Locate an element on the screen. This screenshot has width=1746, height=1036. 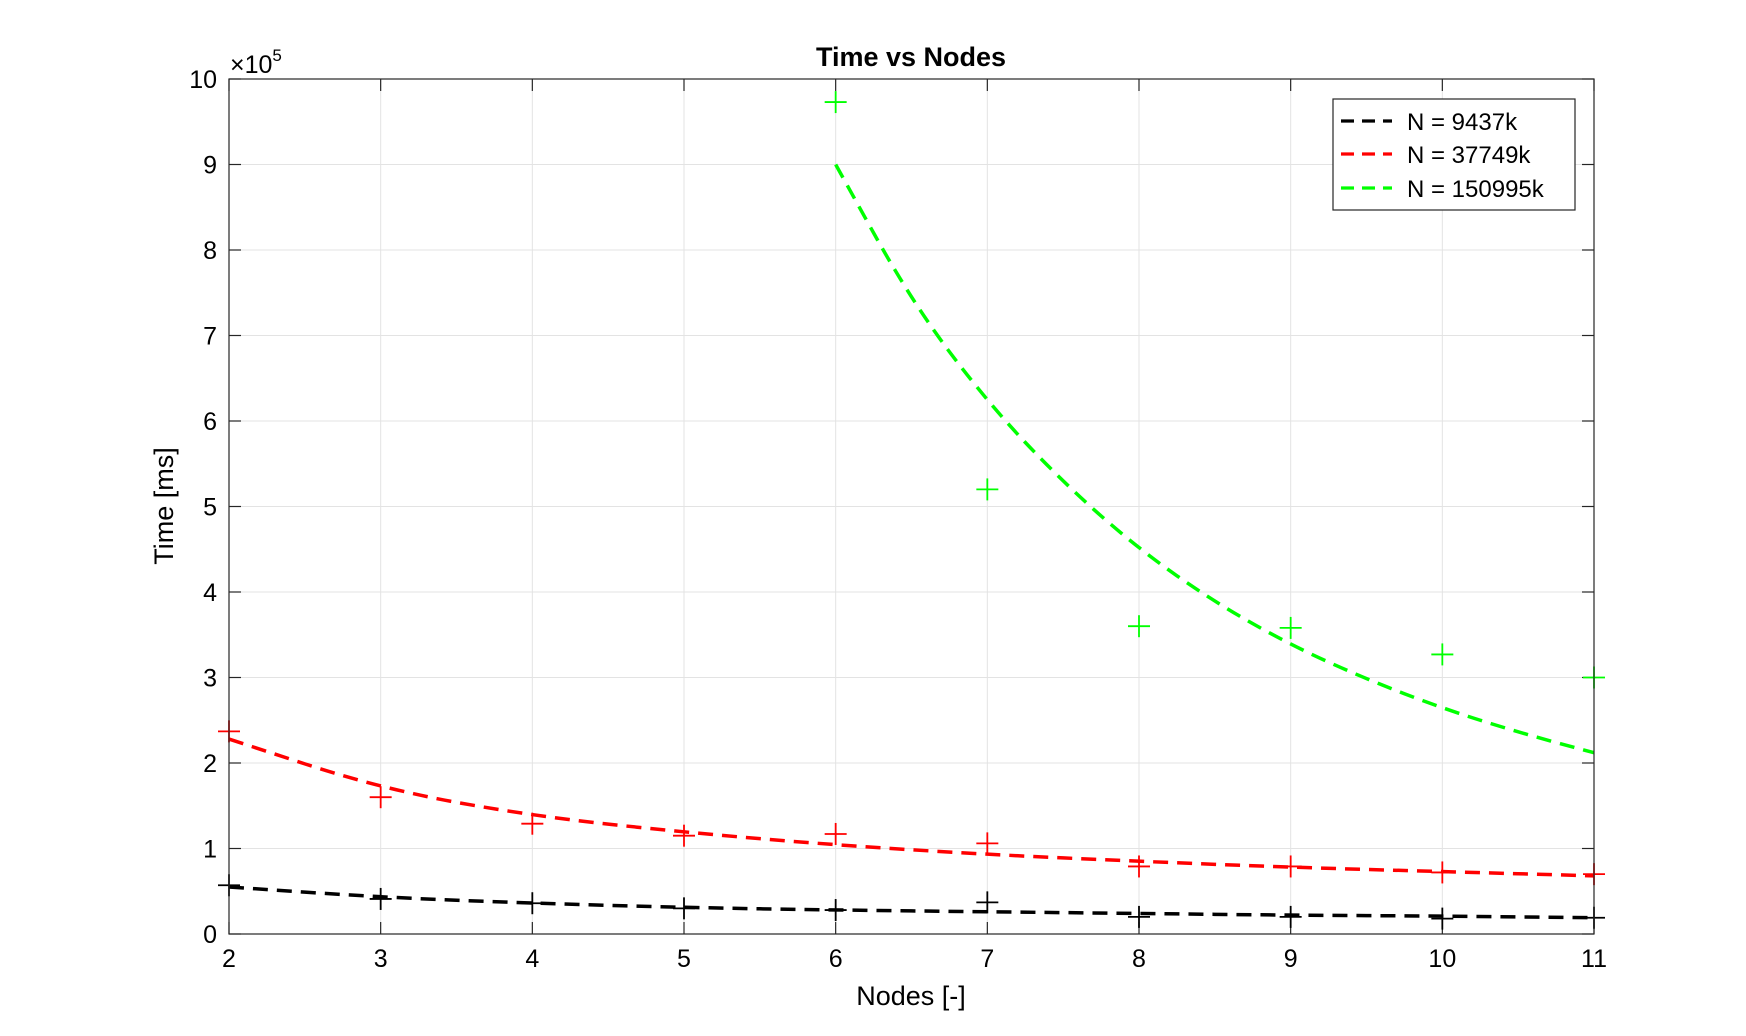
chart-title: Time vs Nodes is located at coordinates (911, 57).